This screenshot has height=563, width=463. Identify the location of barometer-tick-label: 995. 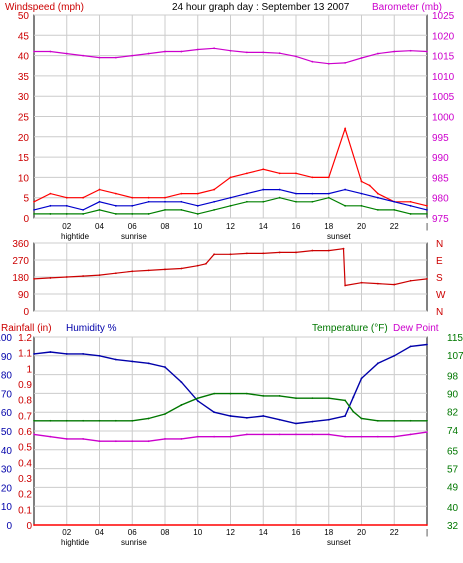
(440, 138).